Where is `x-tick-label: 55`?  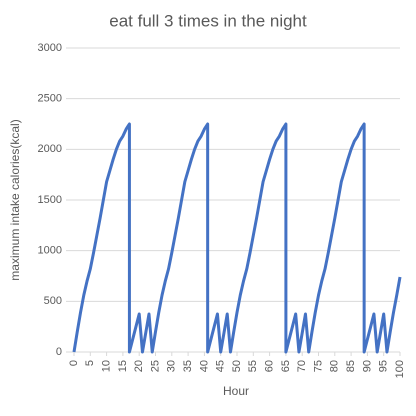
x-tick-label: 55 is located at coordinates (253, 366).